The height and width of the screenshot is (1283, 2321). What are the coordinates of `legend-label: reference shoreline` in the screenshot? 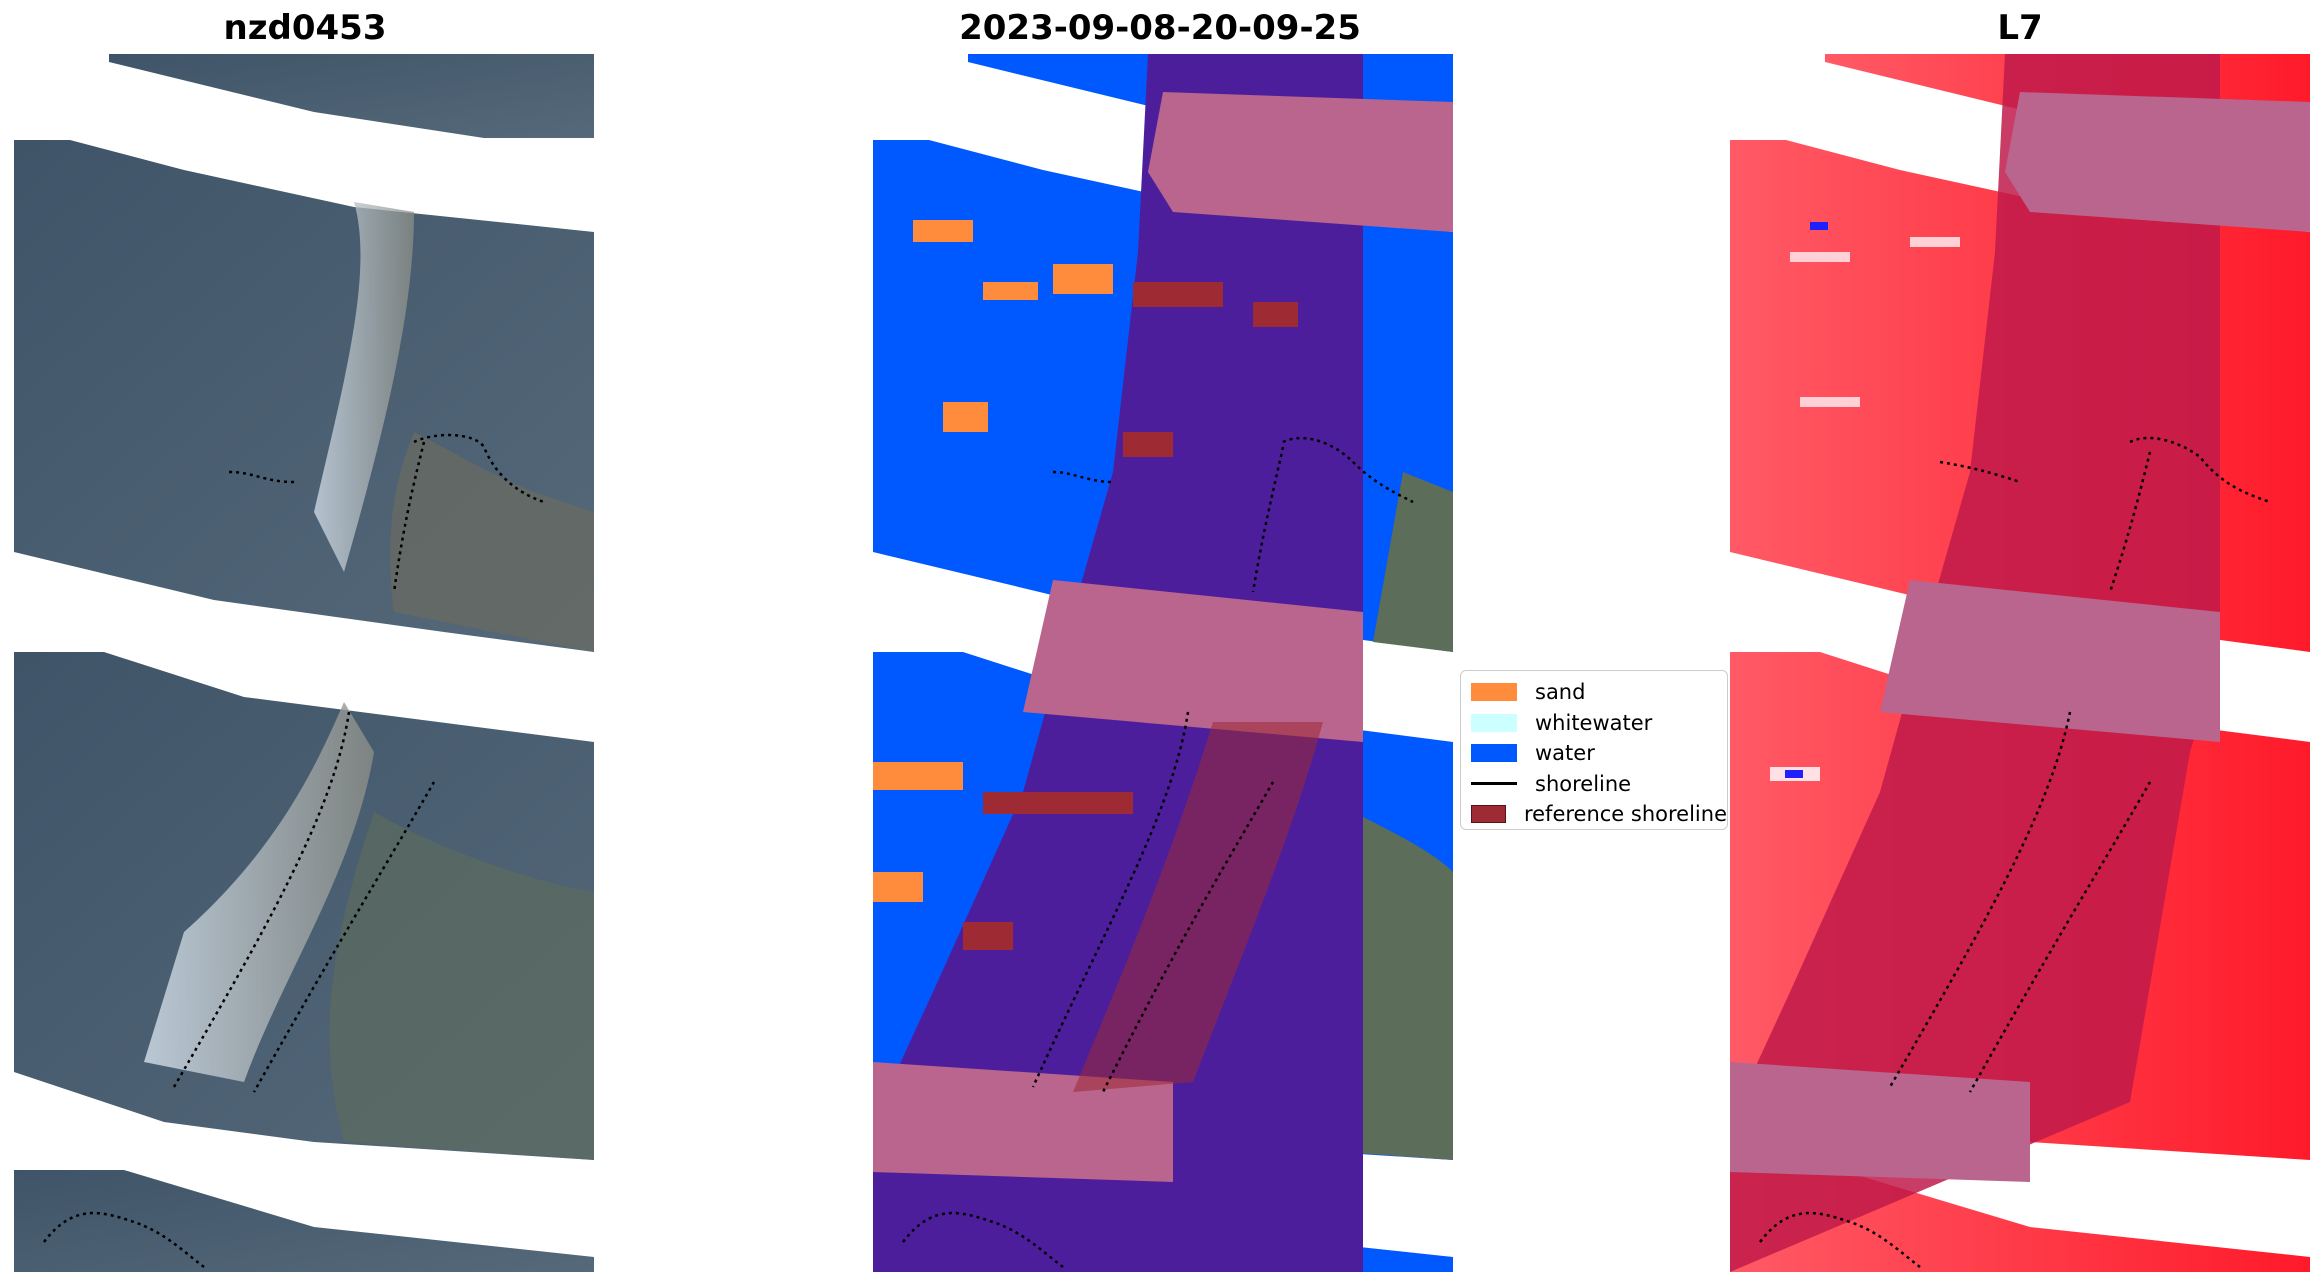 It's located at (1625, 814).